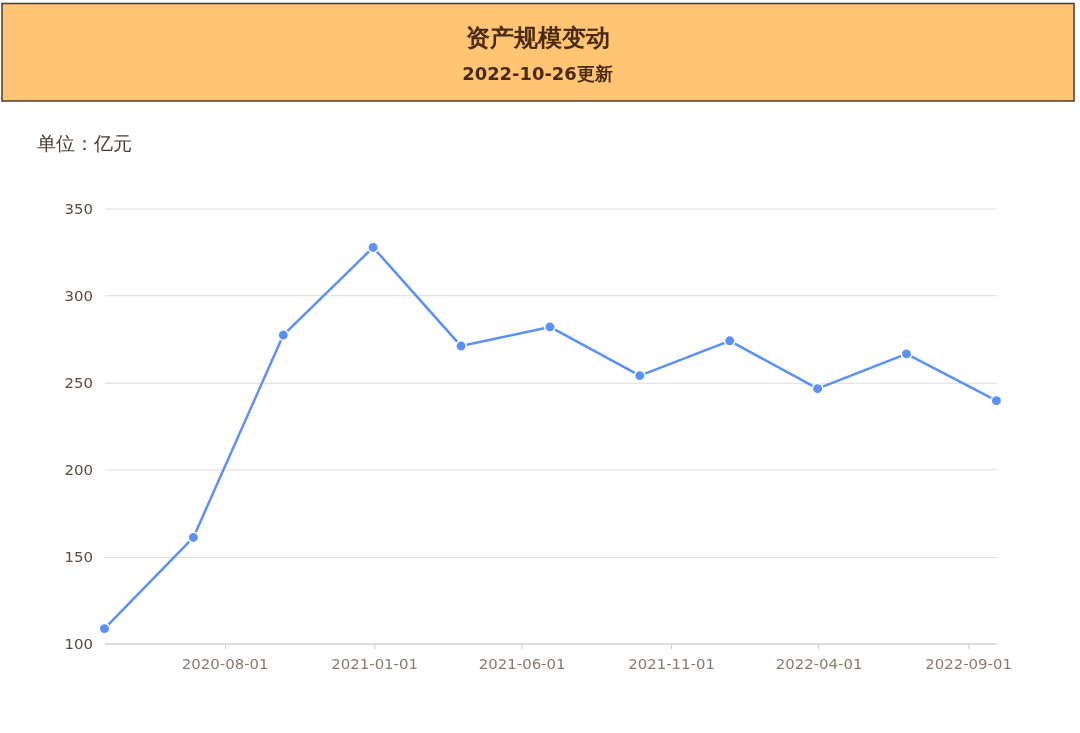 Image resolution: width=1080 pixels, height=733 pixels. Describe the element at coordinates (79, 209) in the screenshot. I see `y-tick-label: 350` at that location.